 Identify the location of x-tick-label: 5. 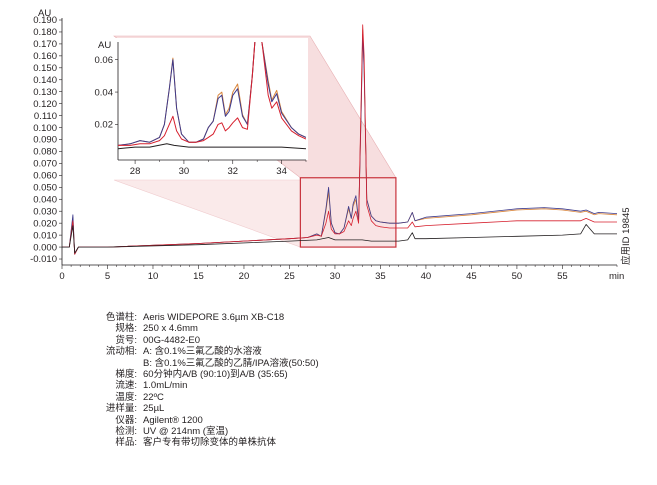
(107, 276).